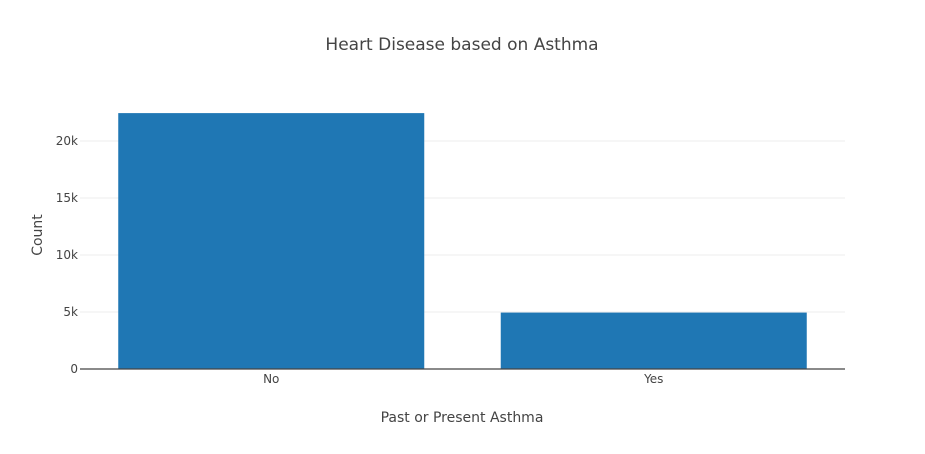 The height and width of the screenshot is (454, 925). What do you see at coordinates (38, 235) in the screenshot?
I see `y-axis-title: Count` at bounding box center [38, 235].